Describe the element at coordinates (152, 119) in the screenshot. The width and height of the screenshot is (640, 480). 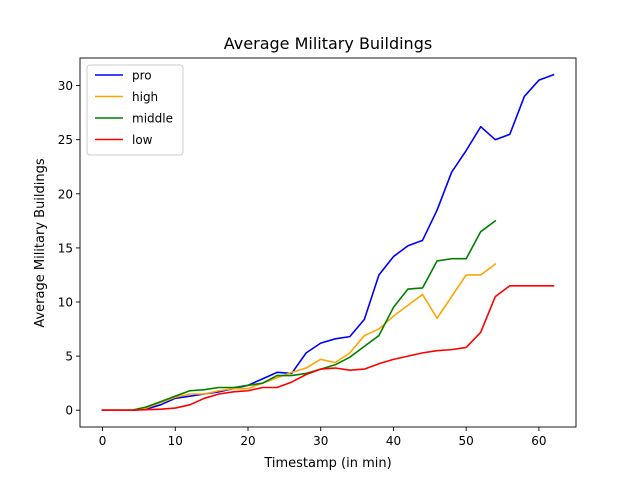
I see `legend-label-middle: middle` at that location.